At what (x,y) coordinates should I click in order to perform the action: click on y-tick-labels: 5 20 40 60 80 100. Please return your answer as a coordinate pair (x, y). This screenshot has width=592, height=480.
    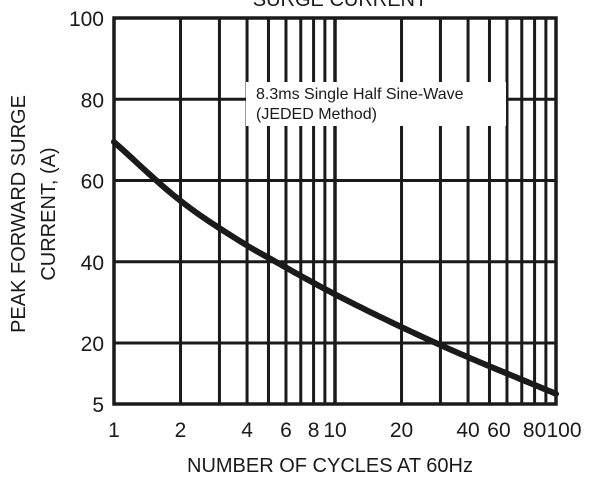
    Looking at the image, I should click on (86, 212).